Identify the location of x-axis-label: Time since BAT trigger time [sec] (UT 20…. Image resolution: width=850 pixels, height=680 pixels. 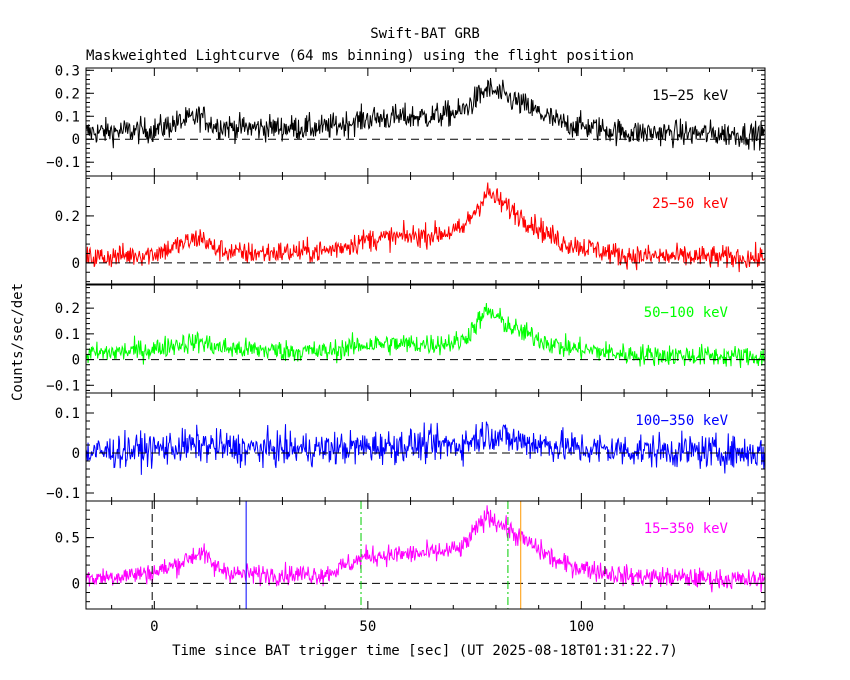
(425, 651).